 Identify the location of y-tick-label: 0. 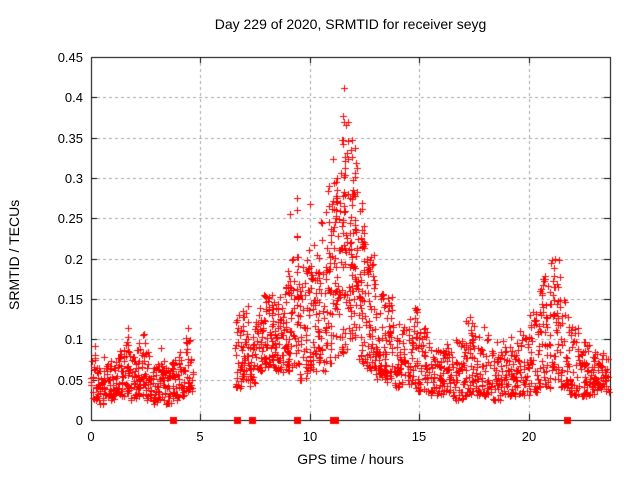
(79, 420).